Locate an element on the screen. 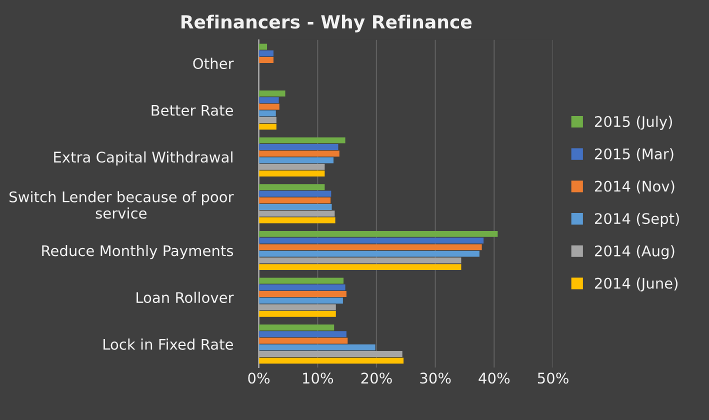  y-tick-label: Switch Lender because of poor service is located at coordinates (122, 205).